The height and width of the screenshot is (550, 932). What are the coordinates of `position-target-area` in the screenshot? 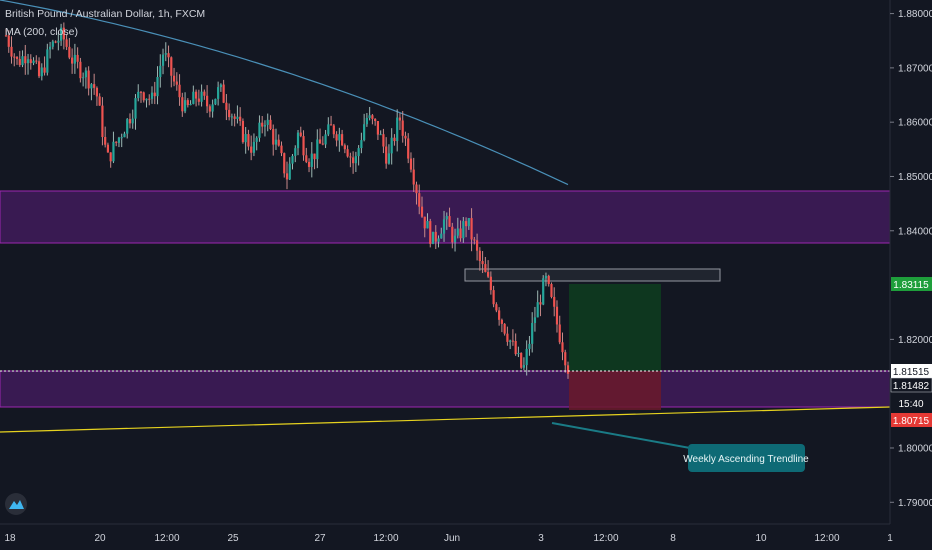 It's located at (615, 327).